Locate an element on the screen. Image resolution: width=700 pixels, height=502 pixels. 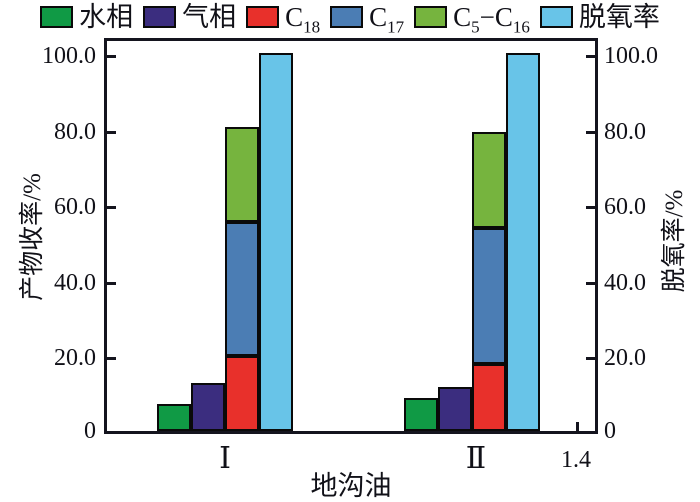
legend-swatch-c17-icon is located at coordinates (347, 17).